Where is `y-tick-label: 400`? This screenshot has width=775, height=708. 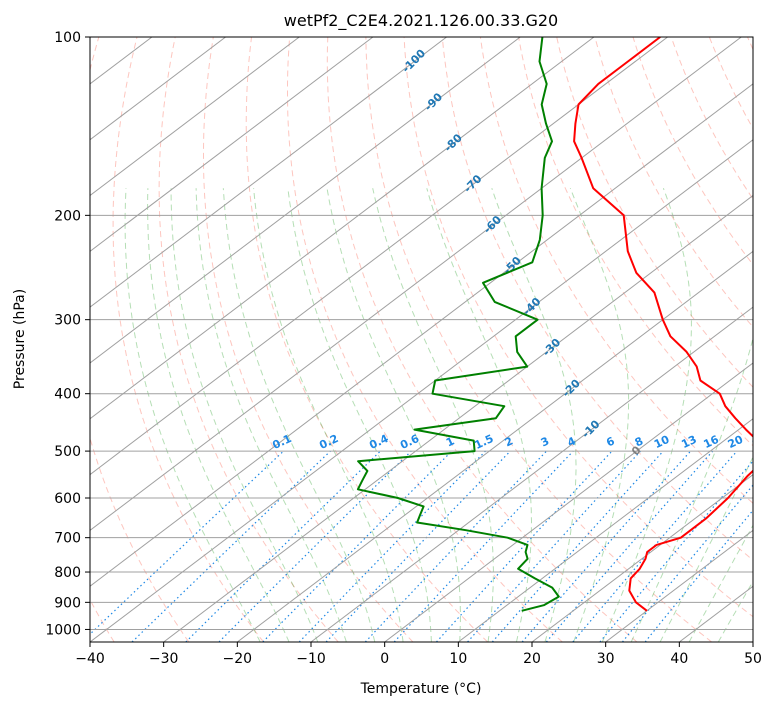 y-tick-label: 400 is located at coordinates (67, 395).